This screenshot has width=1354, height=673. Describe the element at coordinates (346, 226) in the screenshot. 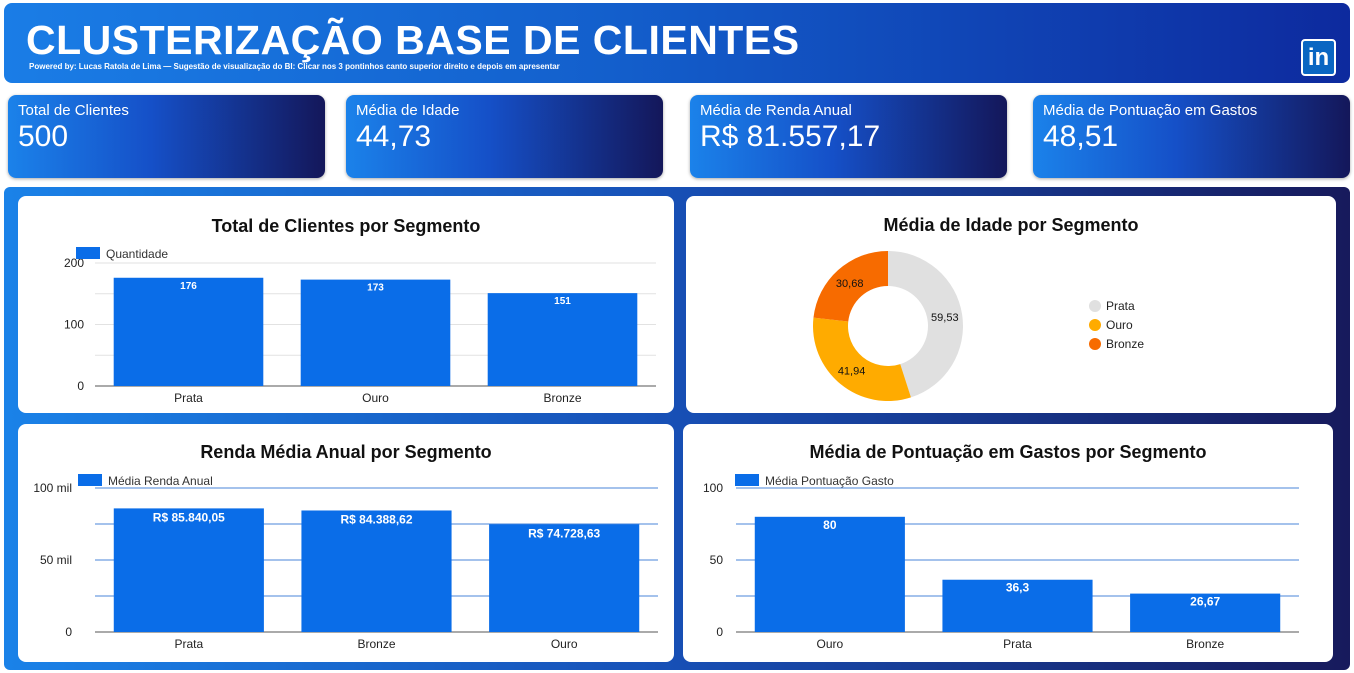

I see `chart-title: Total de Clientes por Segmento` at that location.